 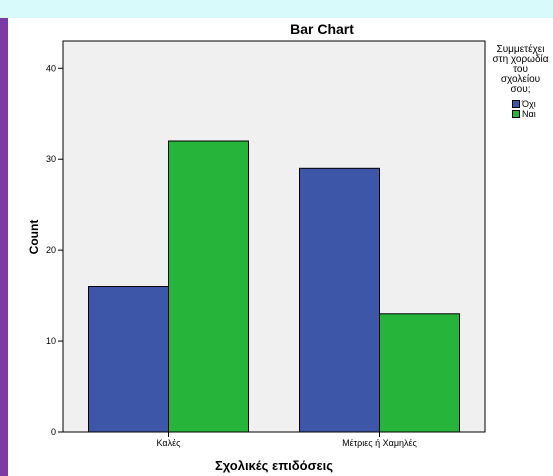 I want to click on legend-label: Όχι, so click(x=529, y=104).